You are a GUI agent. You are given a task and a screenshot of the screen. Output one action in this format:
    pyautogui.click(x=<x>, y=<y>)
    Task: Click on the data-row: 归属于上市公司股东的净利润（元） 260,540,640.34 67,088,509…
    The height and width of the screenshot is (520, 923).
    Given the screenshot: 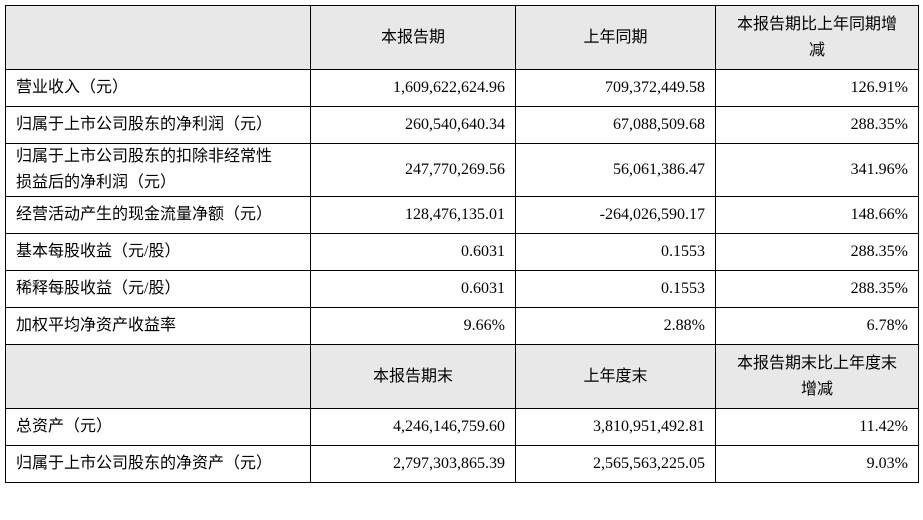 What is the action you would take?
    pyautogui.click(x=462, y=125)
    